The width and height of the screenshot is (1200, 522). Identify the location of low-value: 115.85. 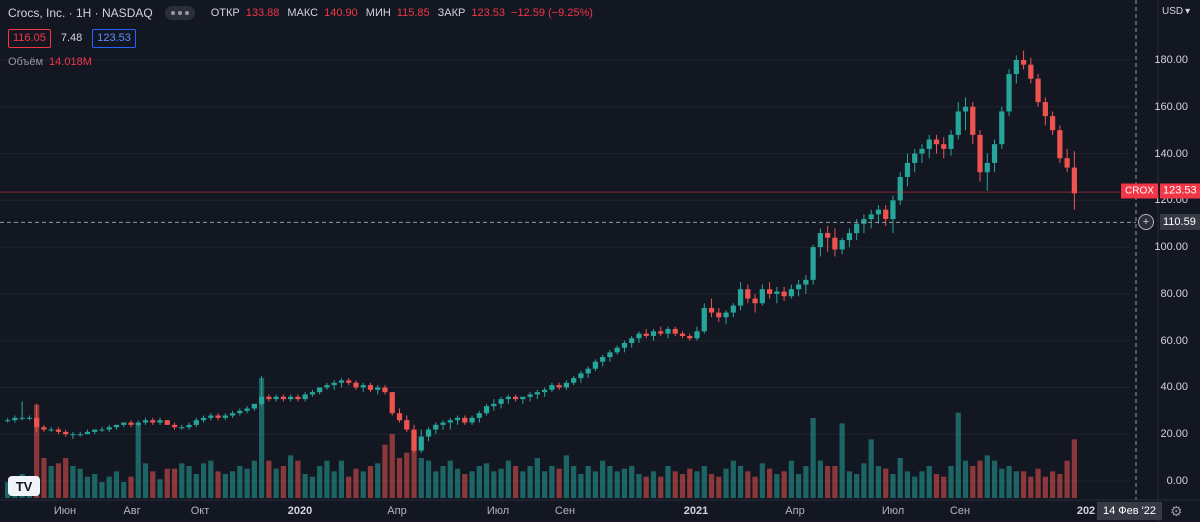
(413, 13).